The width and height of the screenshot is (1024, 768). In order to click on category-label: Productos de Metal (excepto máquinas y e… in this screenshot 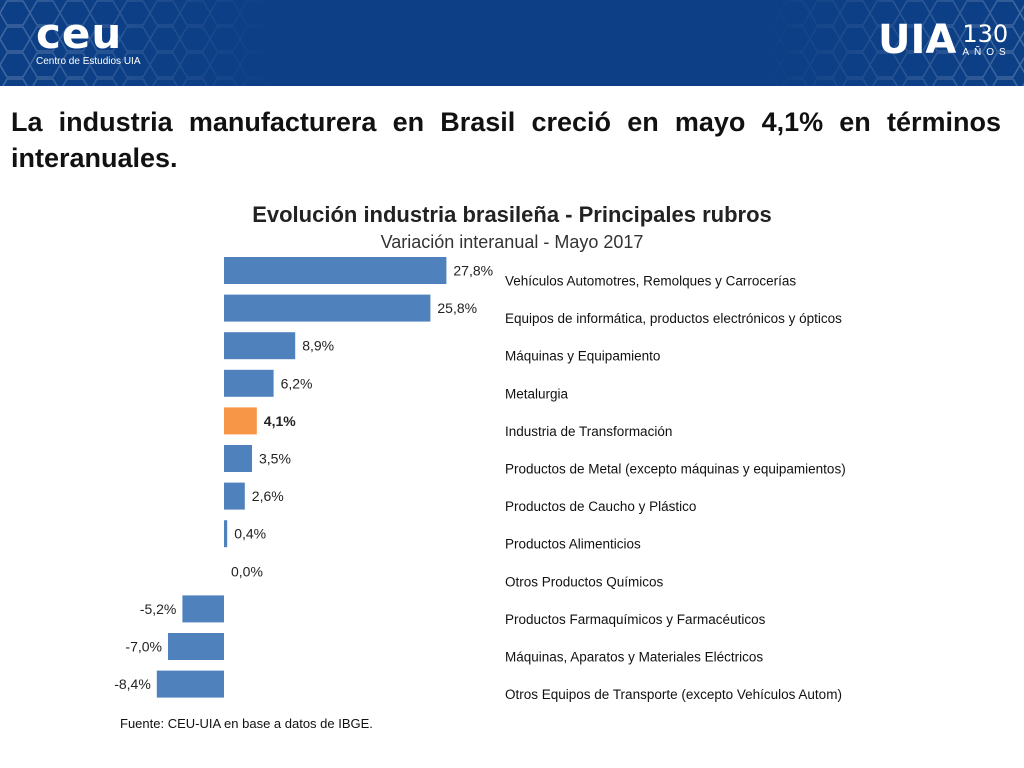, I will do `click(675, 469)`.